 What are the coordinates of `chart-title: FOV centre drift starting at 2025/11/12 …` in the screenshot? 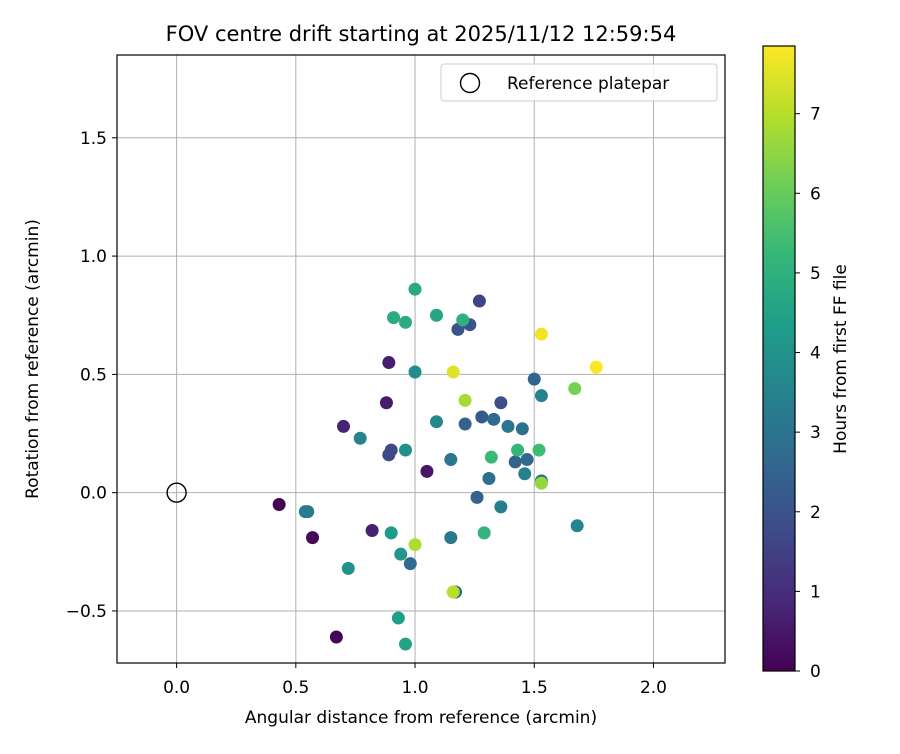 It's located at (421, 34).